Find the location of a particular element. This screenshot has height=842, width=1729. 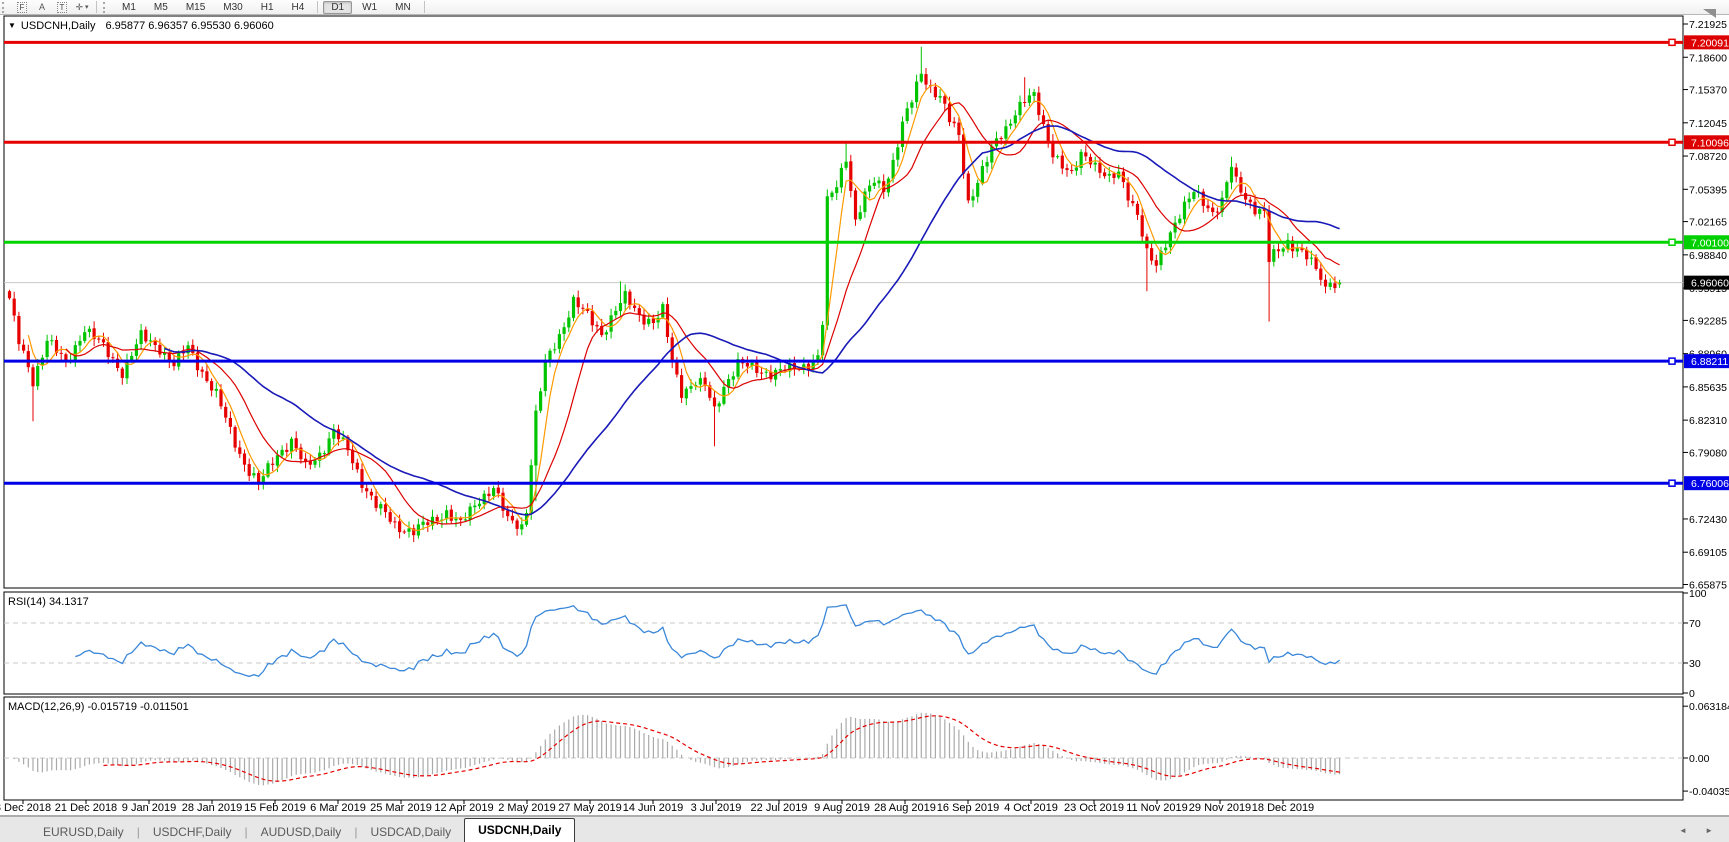

macd-axis-label: -0.040355 is located at coordinates (1709, 792).